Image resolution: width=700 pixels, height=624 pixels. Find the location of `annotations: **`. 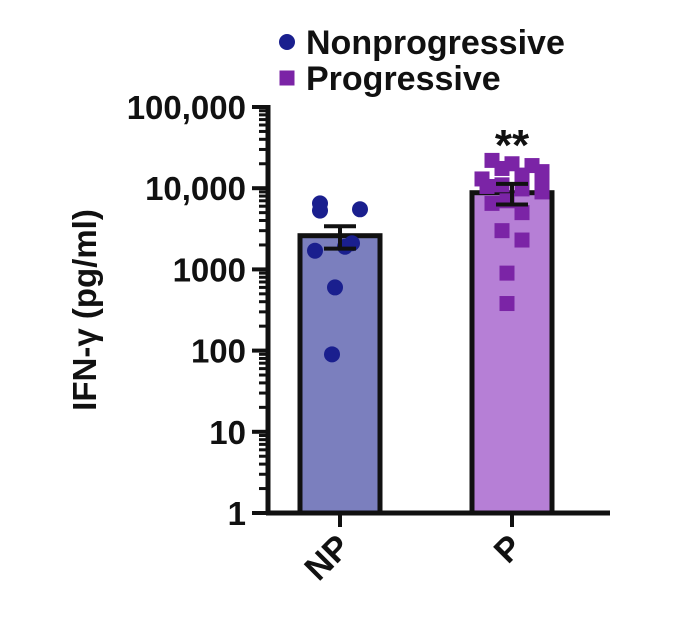

annotations: ** is located at coordinates (512, 145).